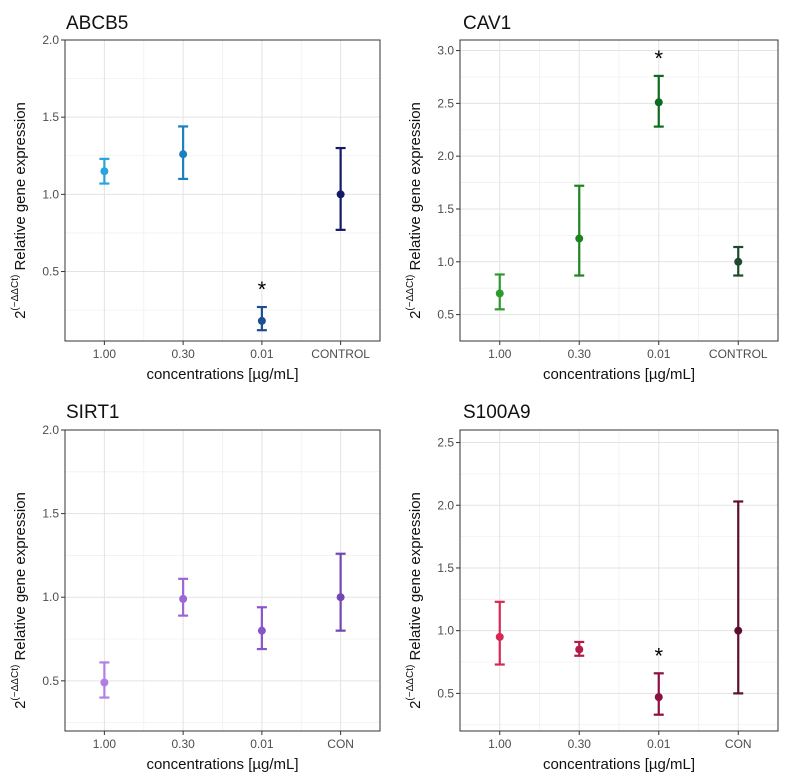 The image size is (794, 784). I want to click on chart-title: SIRT1, so click(93, 412).